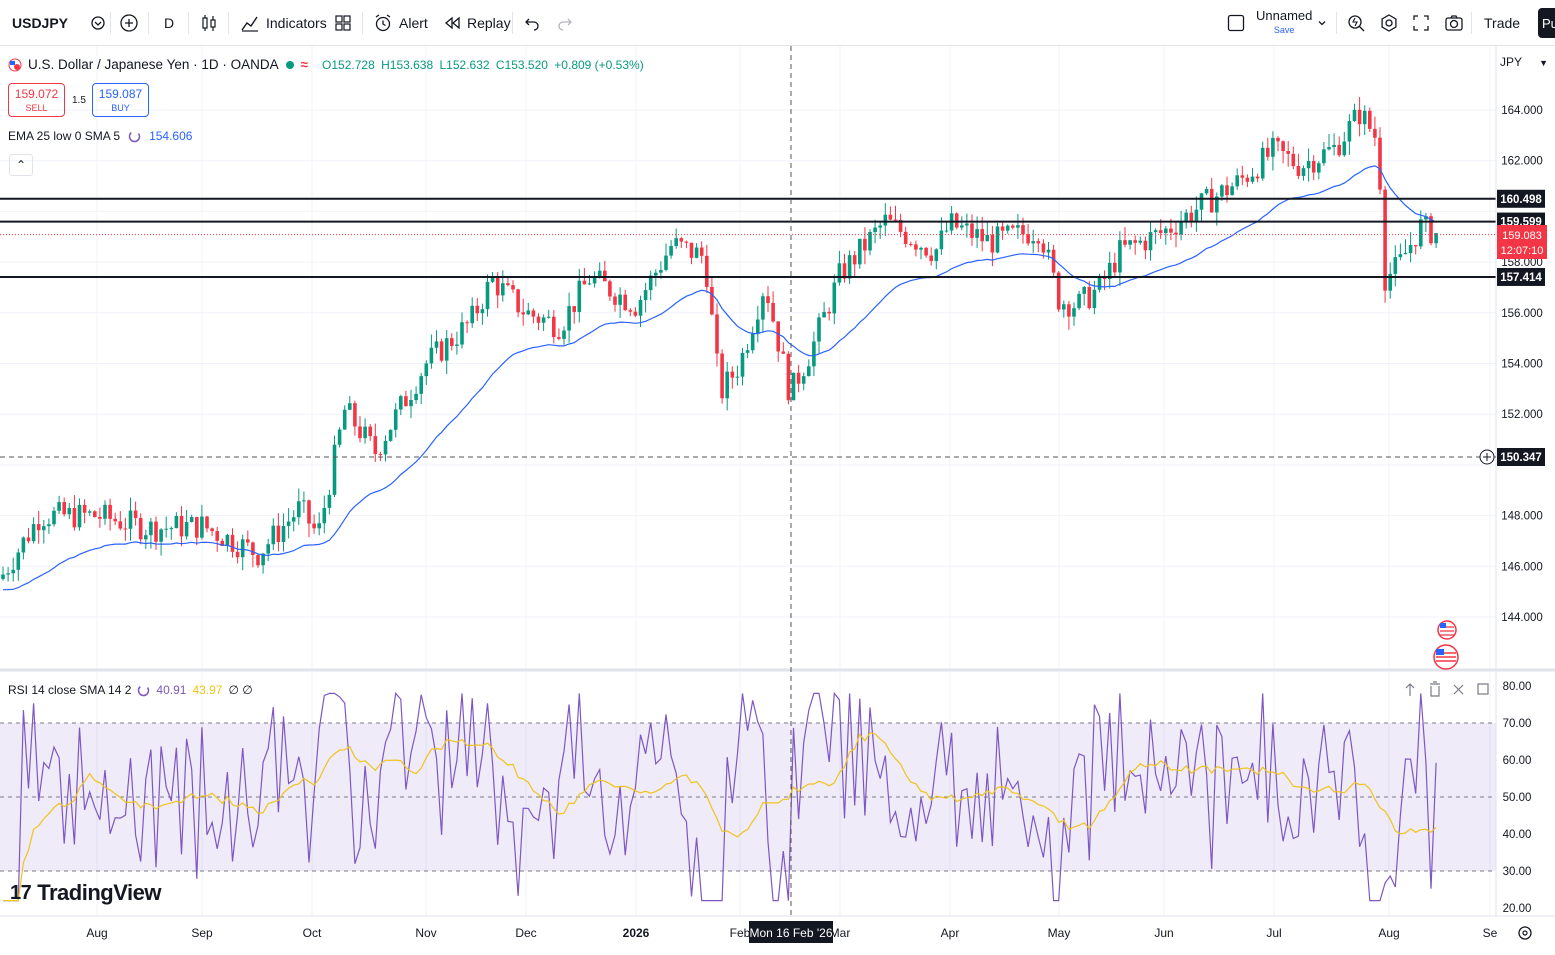 Image resolution: width=1555 pixels, height=955 pixels. I want to click on templates-icon, so click(343, 23).